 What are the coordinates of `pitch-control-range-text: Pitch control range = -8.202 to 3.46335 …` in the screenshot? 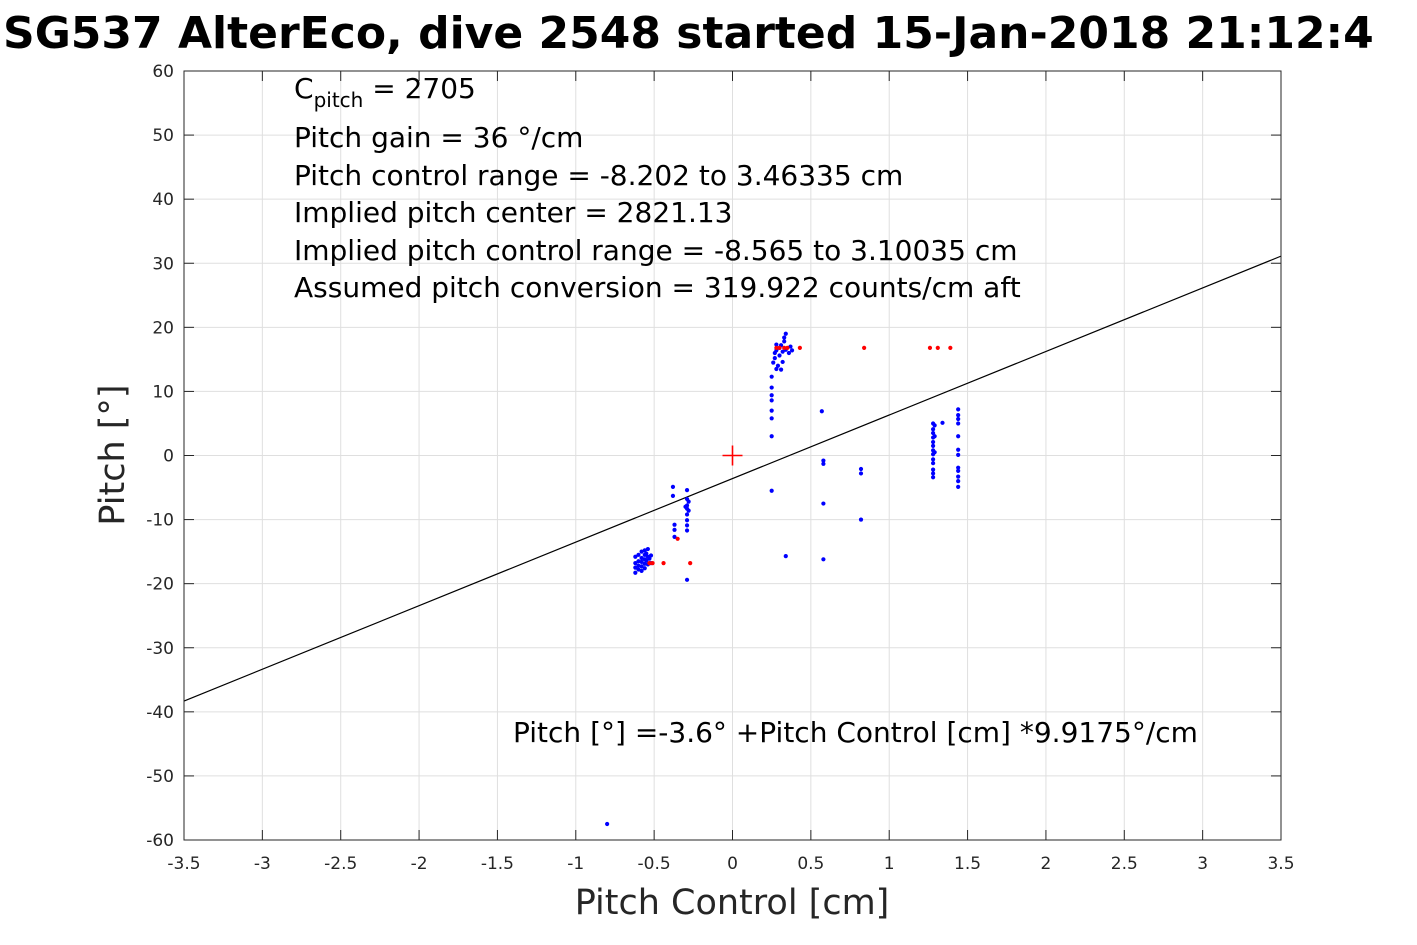 It's located at (598, 175).